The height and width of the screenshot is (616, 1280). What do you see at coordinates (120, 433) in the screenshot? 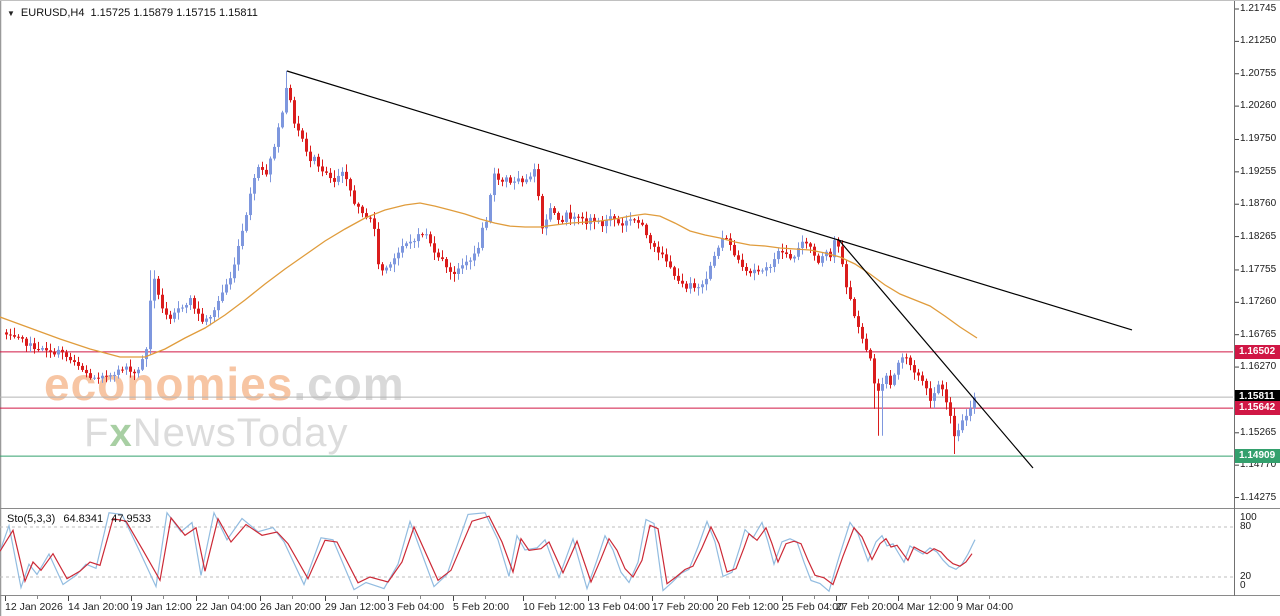
I see `watermark-x-glyph: x` at bounding box center [120, 433].